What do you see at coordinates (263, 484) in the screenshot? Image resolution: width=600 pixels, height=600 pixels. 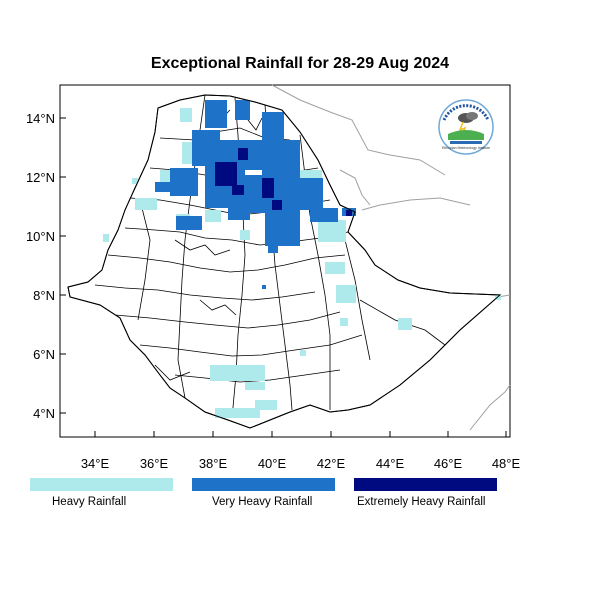 I see `legend-swatch-very-heavy` at bounding box center [263, 484].